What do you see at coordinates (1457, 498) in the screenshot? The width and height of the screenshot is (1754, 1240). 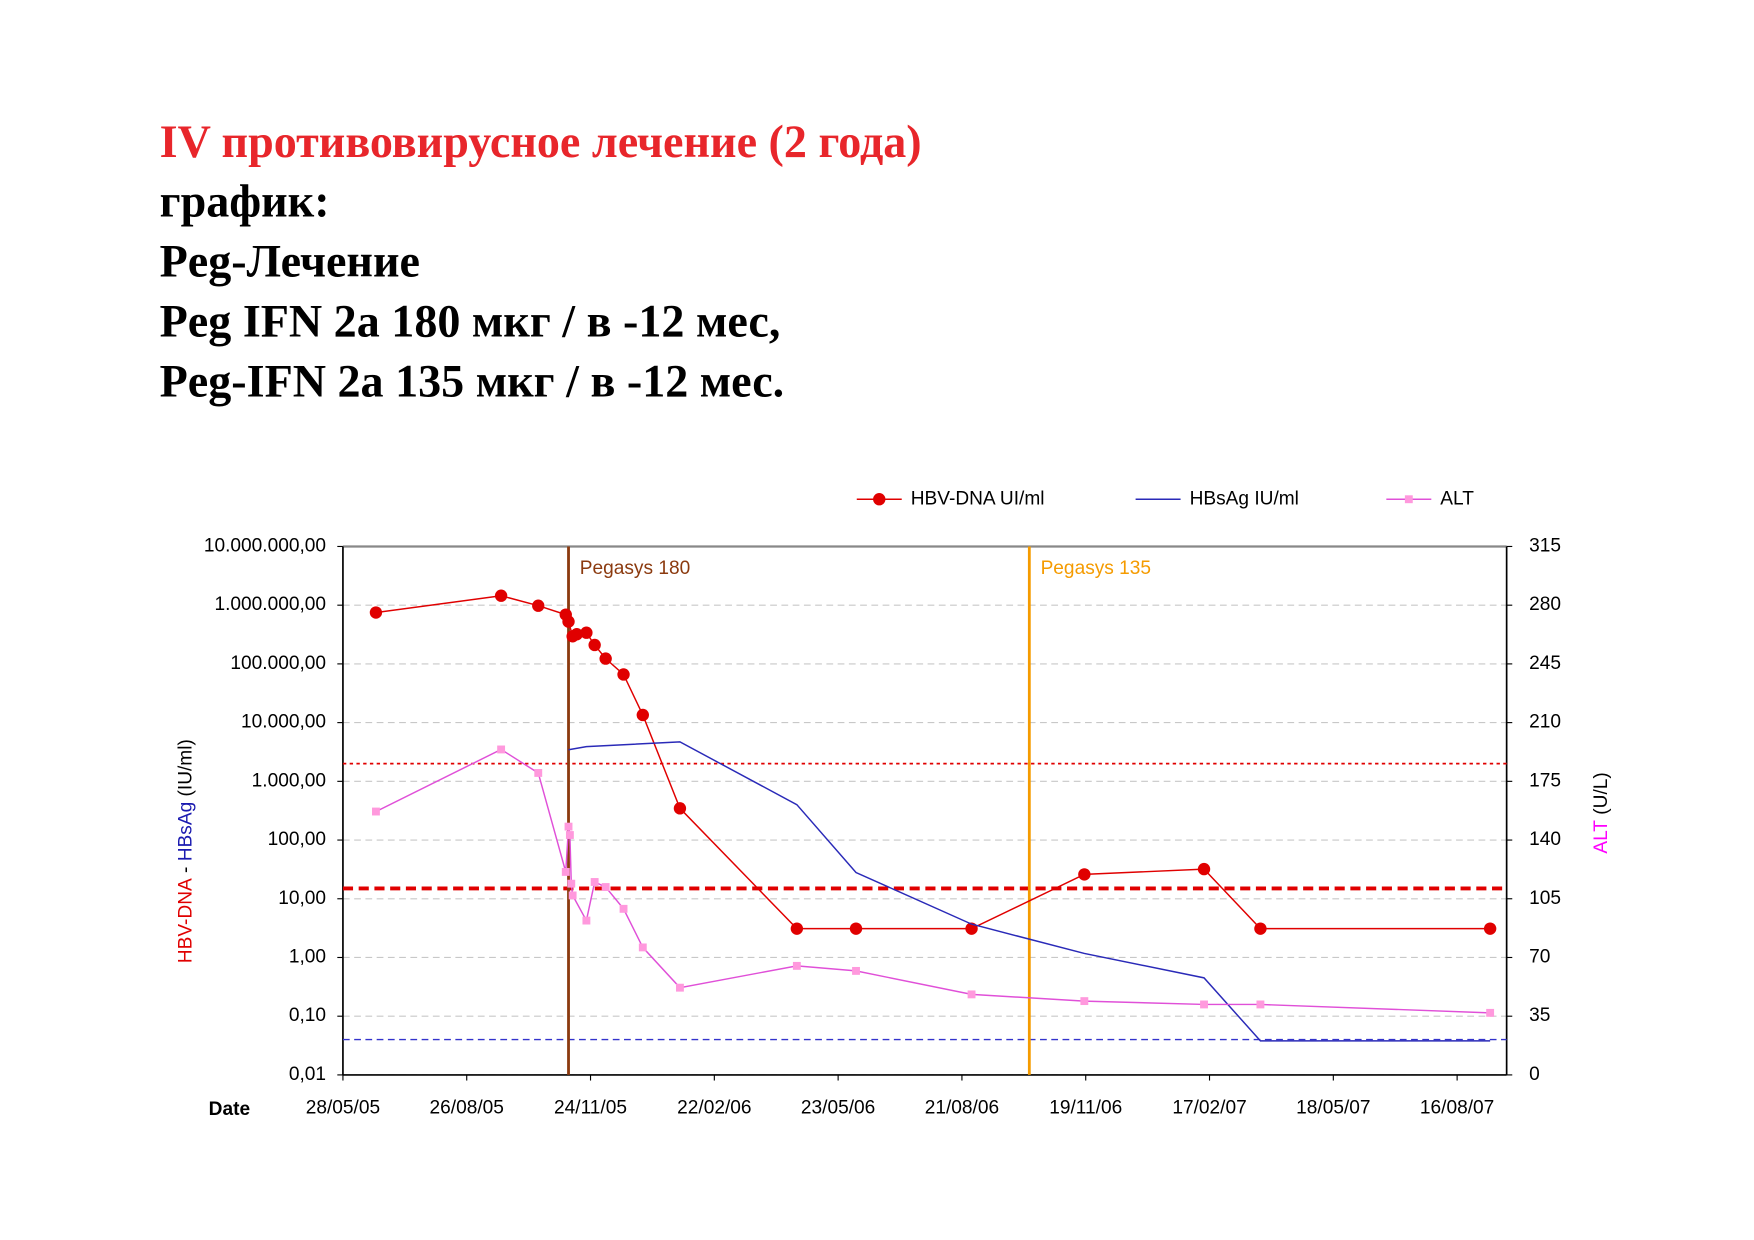 I see `legend-label: ALT` at bounding box center [1457, 498].